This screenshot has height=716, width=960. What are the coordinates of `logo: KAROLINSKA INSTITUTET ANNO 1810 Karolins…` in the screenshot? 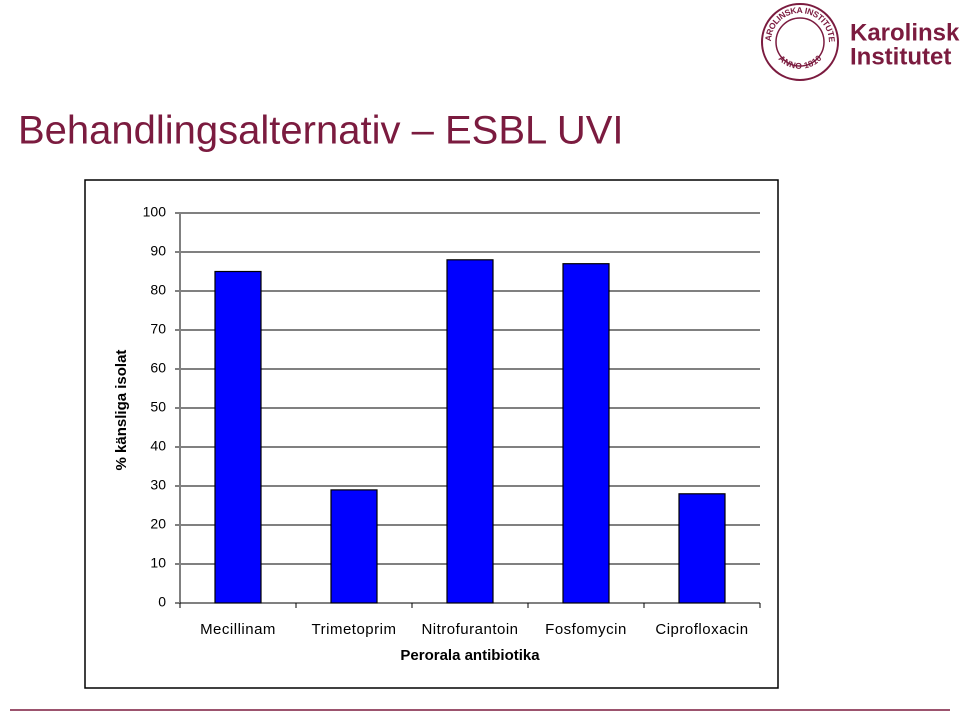 It's located at (480, 40).